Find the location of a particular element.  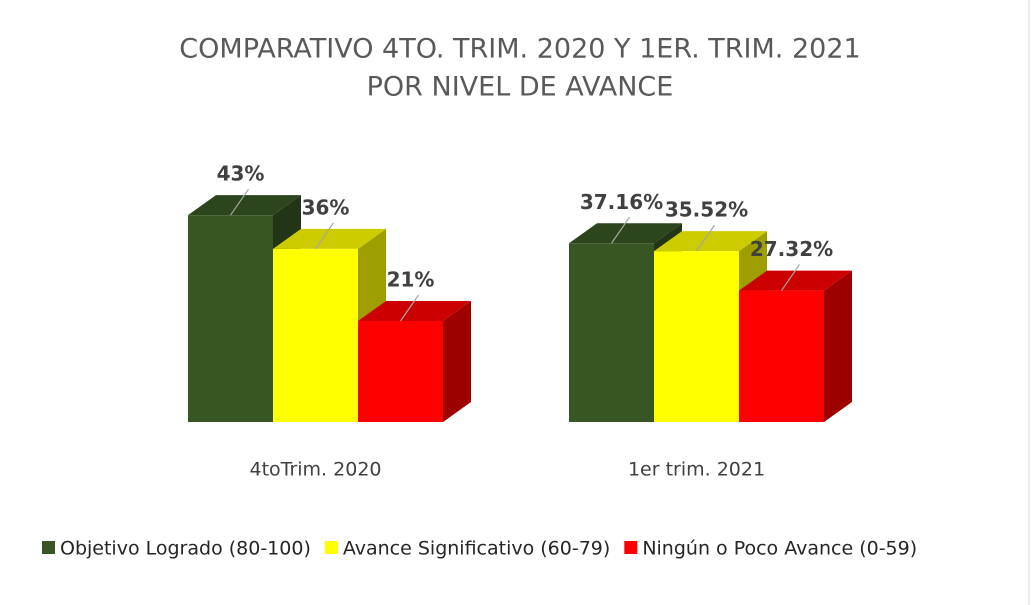

x-tick-label: 1er trim. 2021 is located at coordinates (696, 470).